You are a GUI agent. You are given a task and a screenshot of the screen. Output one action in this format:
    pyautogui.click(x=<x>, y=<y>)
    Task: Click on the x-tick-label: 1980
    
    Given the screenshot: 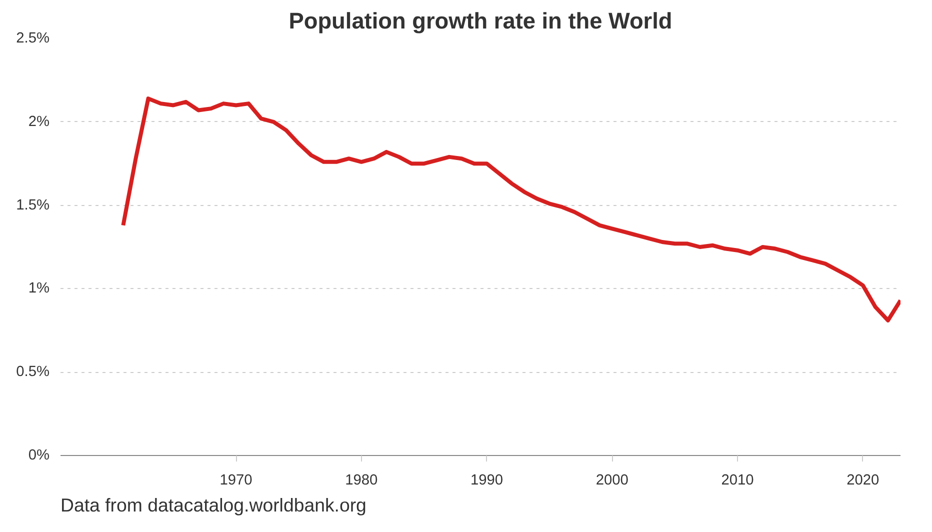 What is the action you would take?
    pyautogui.click(x=361, y=480)
    